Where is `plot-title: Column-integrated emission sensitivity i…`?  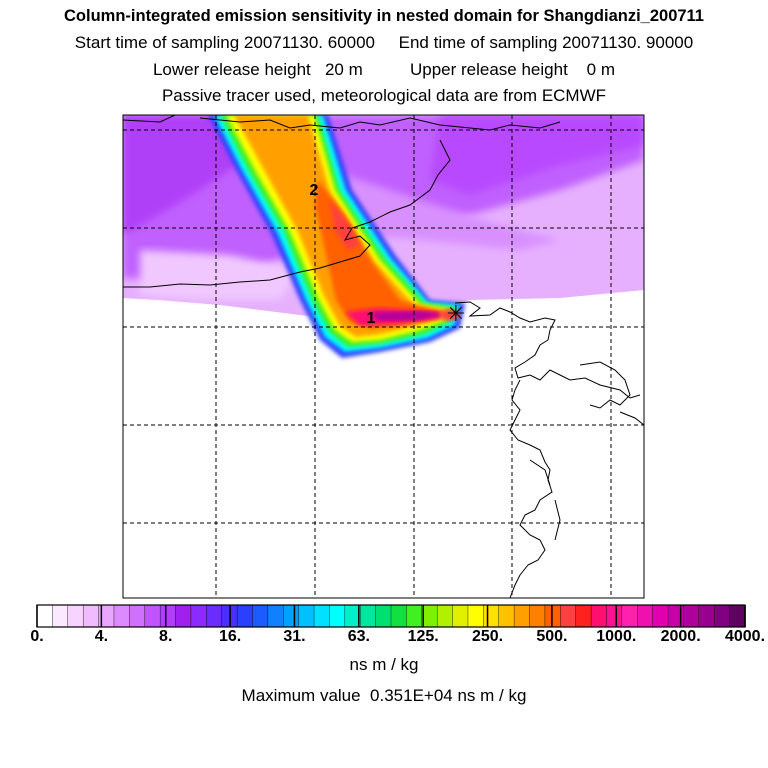
plot-title: Column-integrated emission sensitivity i… is located at coordinates (384, 16).